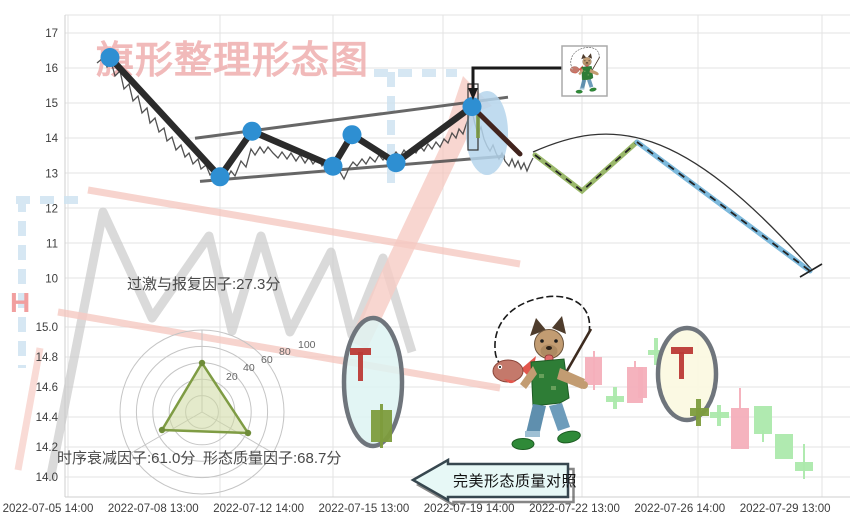 The image size is (854, 520). Describe the element at coordinates (153, 509) in the screenshot. I see `x-axis-label: 2022-07-08 13:00` at that location.